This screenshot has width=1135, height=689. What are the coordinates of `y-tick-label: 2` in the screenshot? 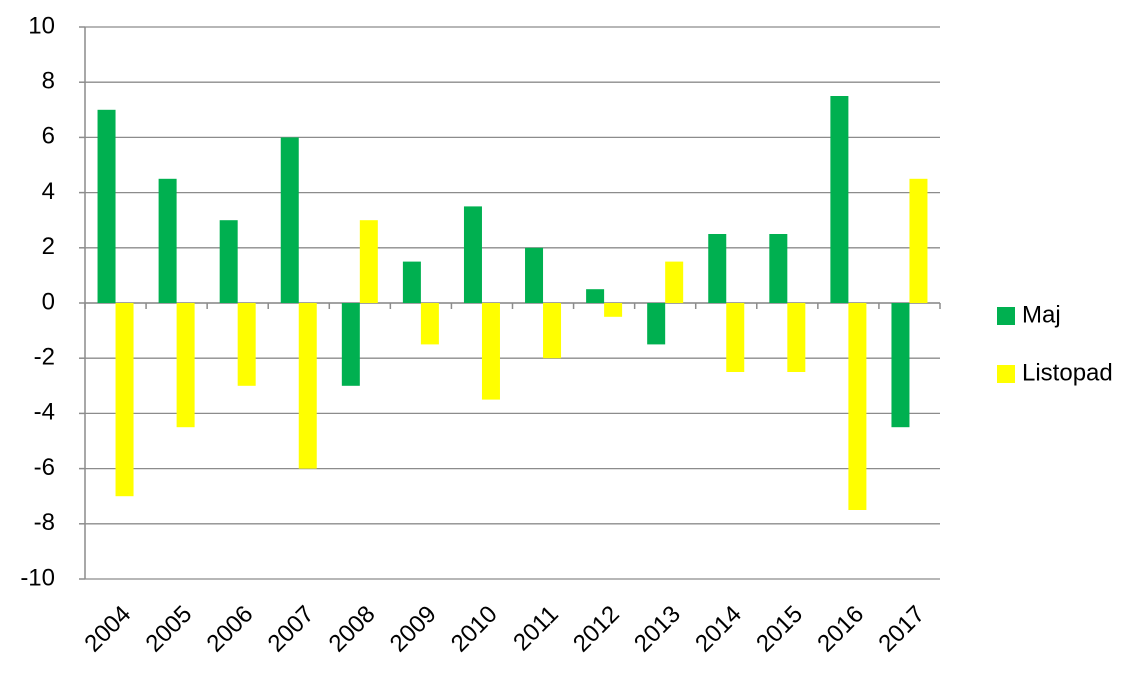 It's located at (48, 246).